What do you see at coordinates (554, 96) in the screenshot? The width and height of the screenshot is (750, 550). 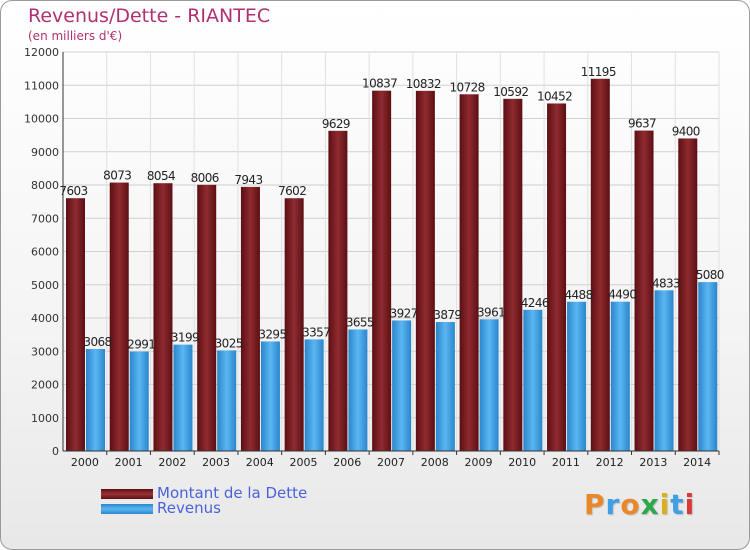 I see `data-label: 10452` at bounding box center [554, 96].